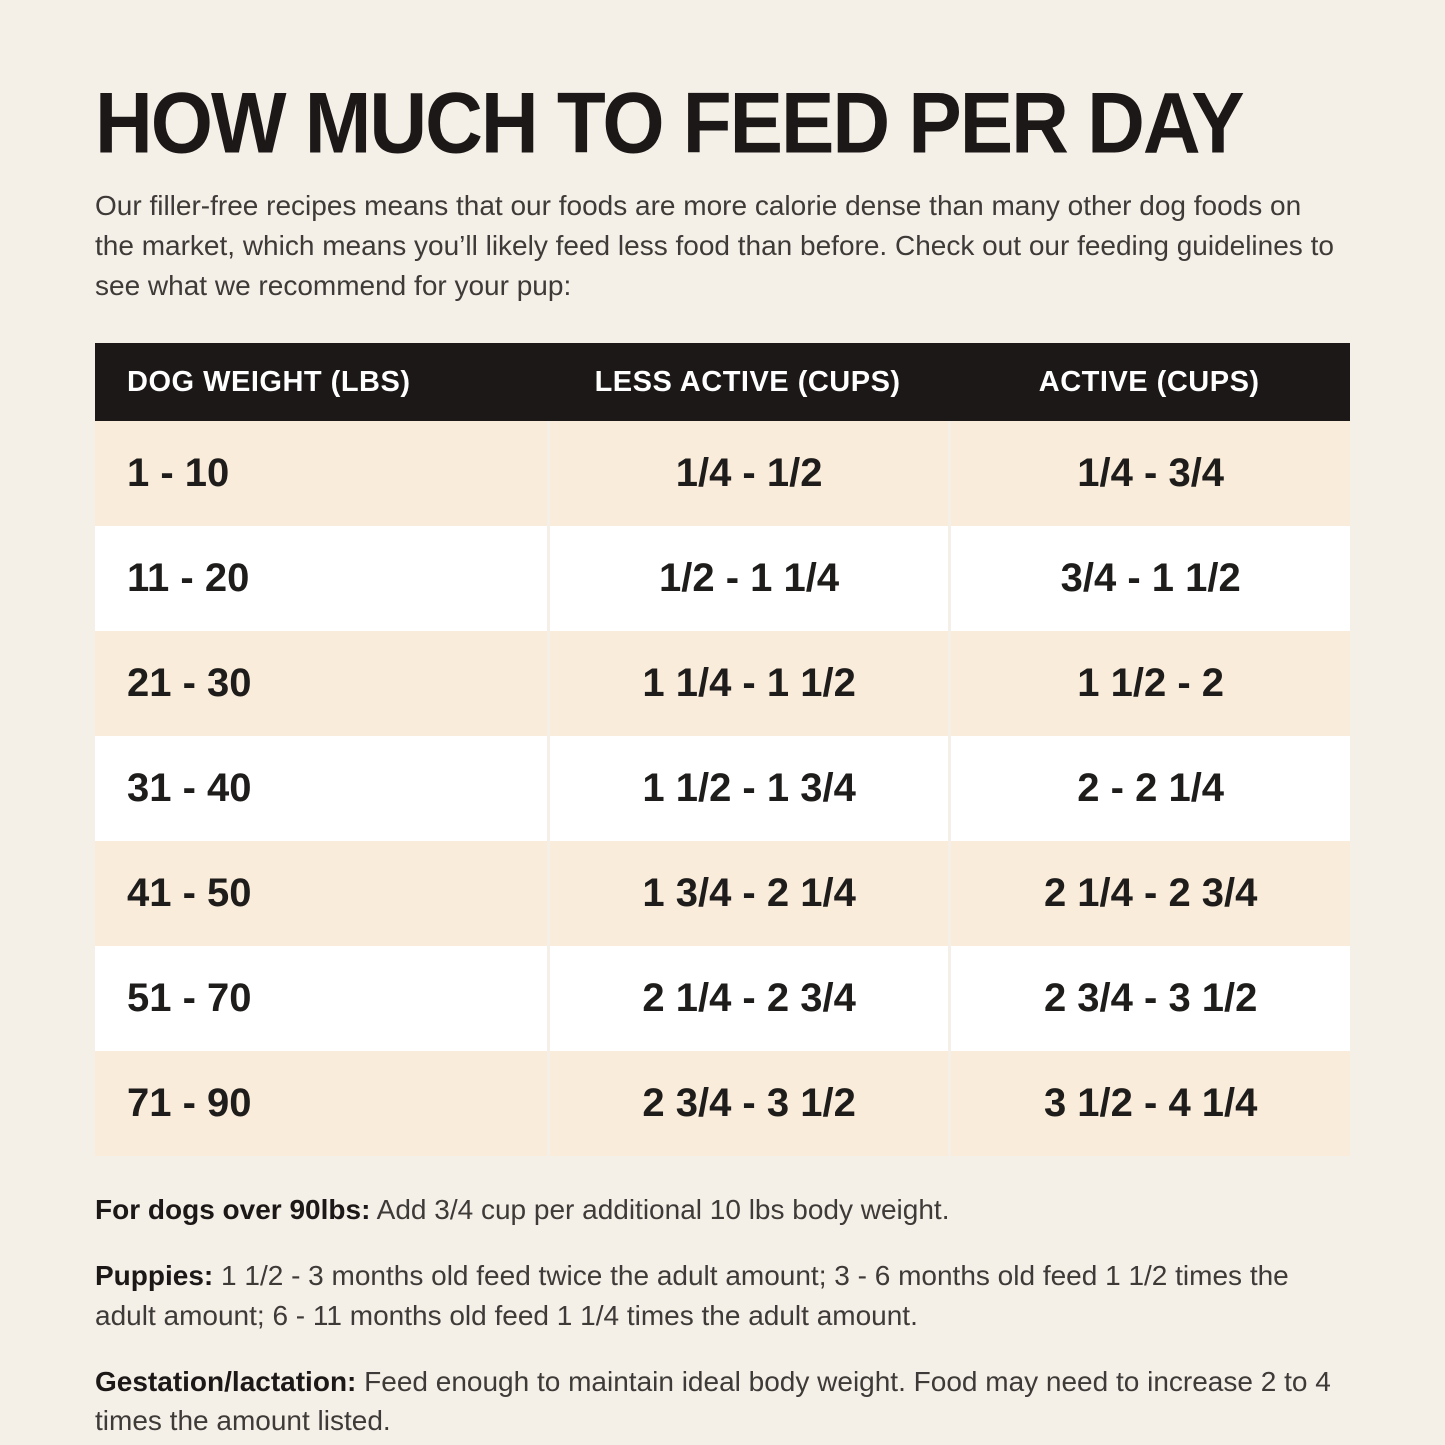  What do you see at coordinates (188, 578) in the screenshot?
I see `cell-dog-weight: 11 - 20` at bounding box center [188, 578].